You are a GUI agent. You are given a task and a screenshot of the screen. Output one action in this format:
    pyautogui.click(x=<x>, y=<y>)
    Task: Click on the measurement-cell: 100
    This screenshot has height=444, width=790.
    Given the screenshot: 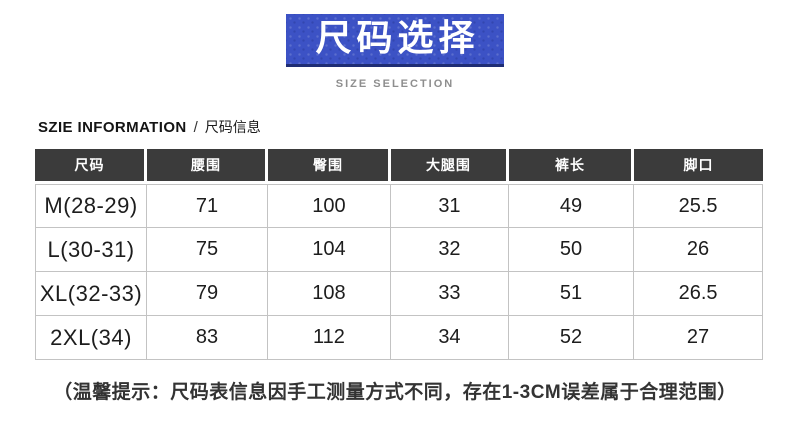 What is the action you would take?
    pyautogui.click(x=329, y=206)
    